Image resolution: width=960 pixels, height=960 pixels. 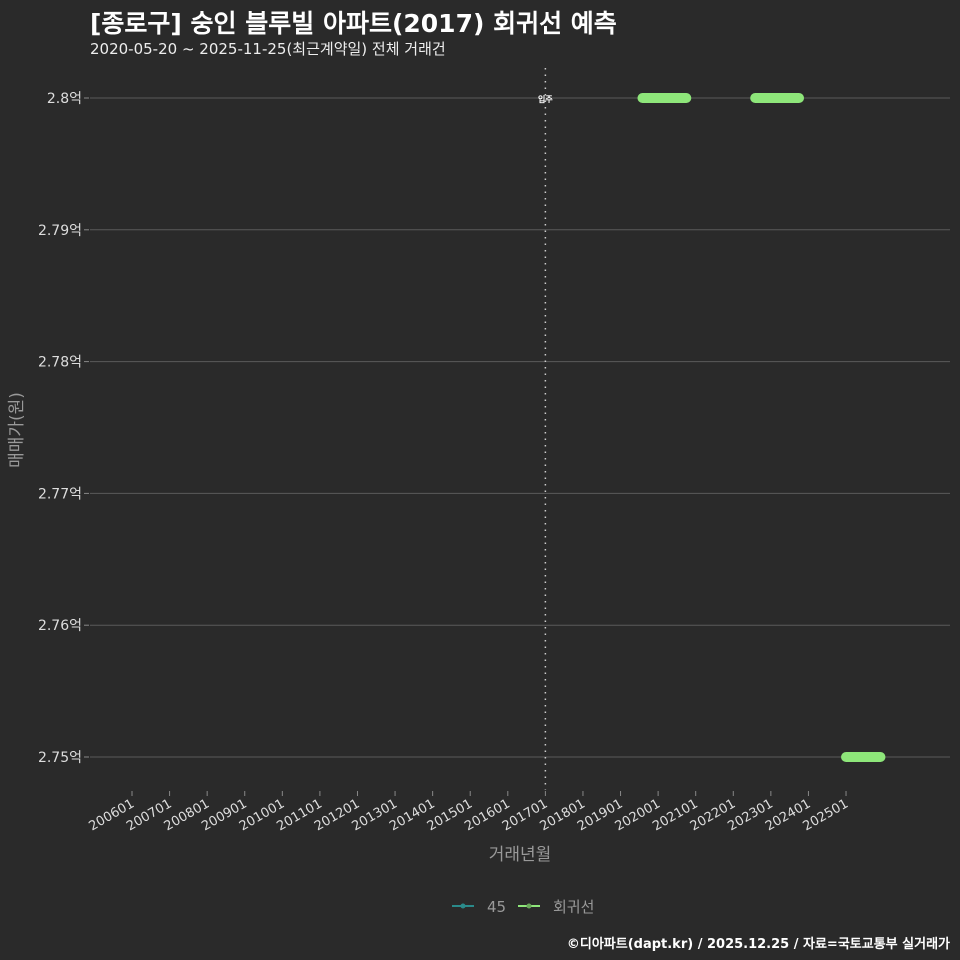 I want to click on y-tick-label: 2.76억, so click(x=60, y=626).